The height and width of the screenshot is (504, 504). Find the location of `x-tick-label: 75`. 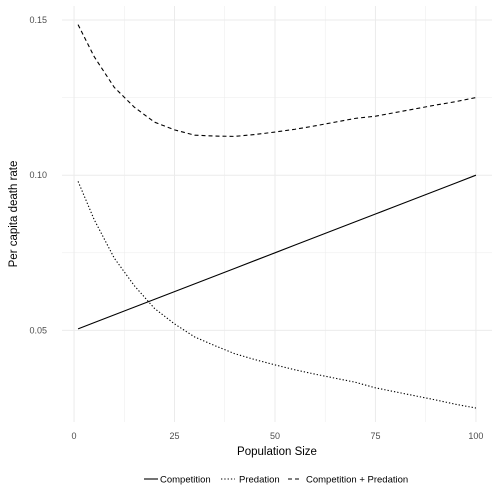

x-tick-label: 75 is located at coordinates (375, 436).